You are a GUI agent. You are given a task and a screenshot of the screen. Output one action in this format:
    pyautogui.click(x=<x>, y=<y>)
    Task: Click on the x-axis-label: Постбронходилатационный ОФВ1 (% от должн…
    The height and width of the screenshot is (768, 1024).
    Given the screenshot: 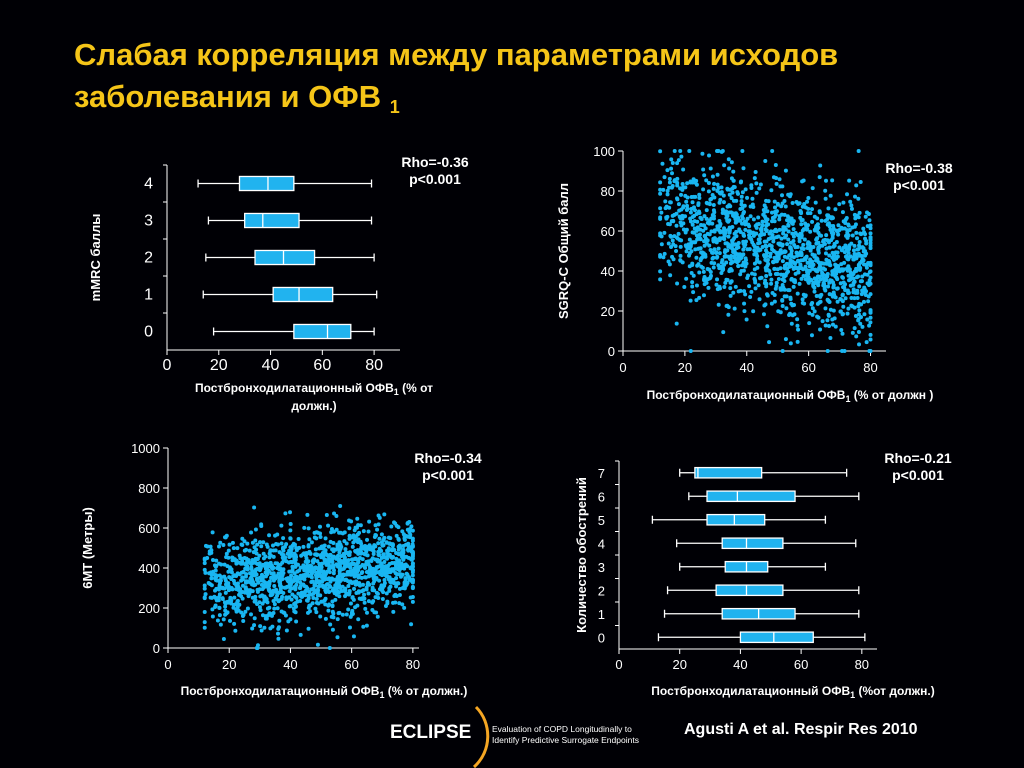 What is the action you would take?
    pyautogui.click(x=790, y=396)
    